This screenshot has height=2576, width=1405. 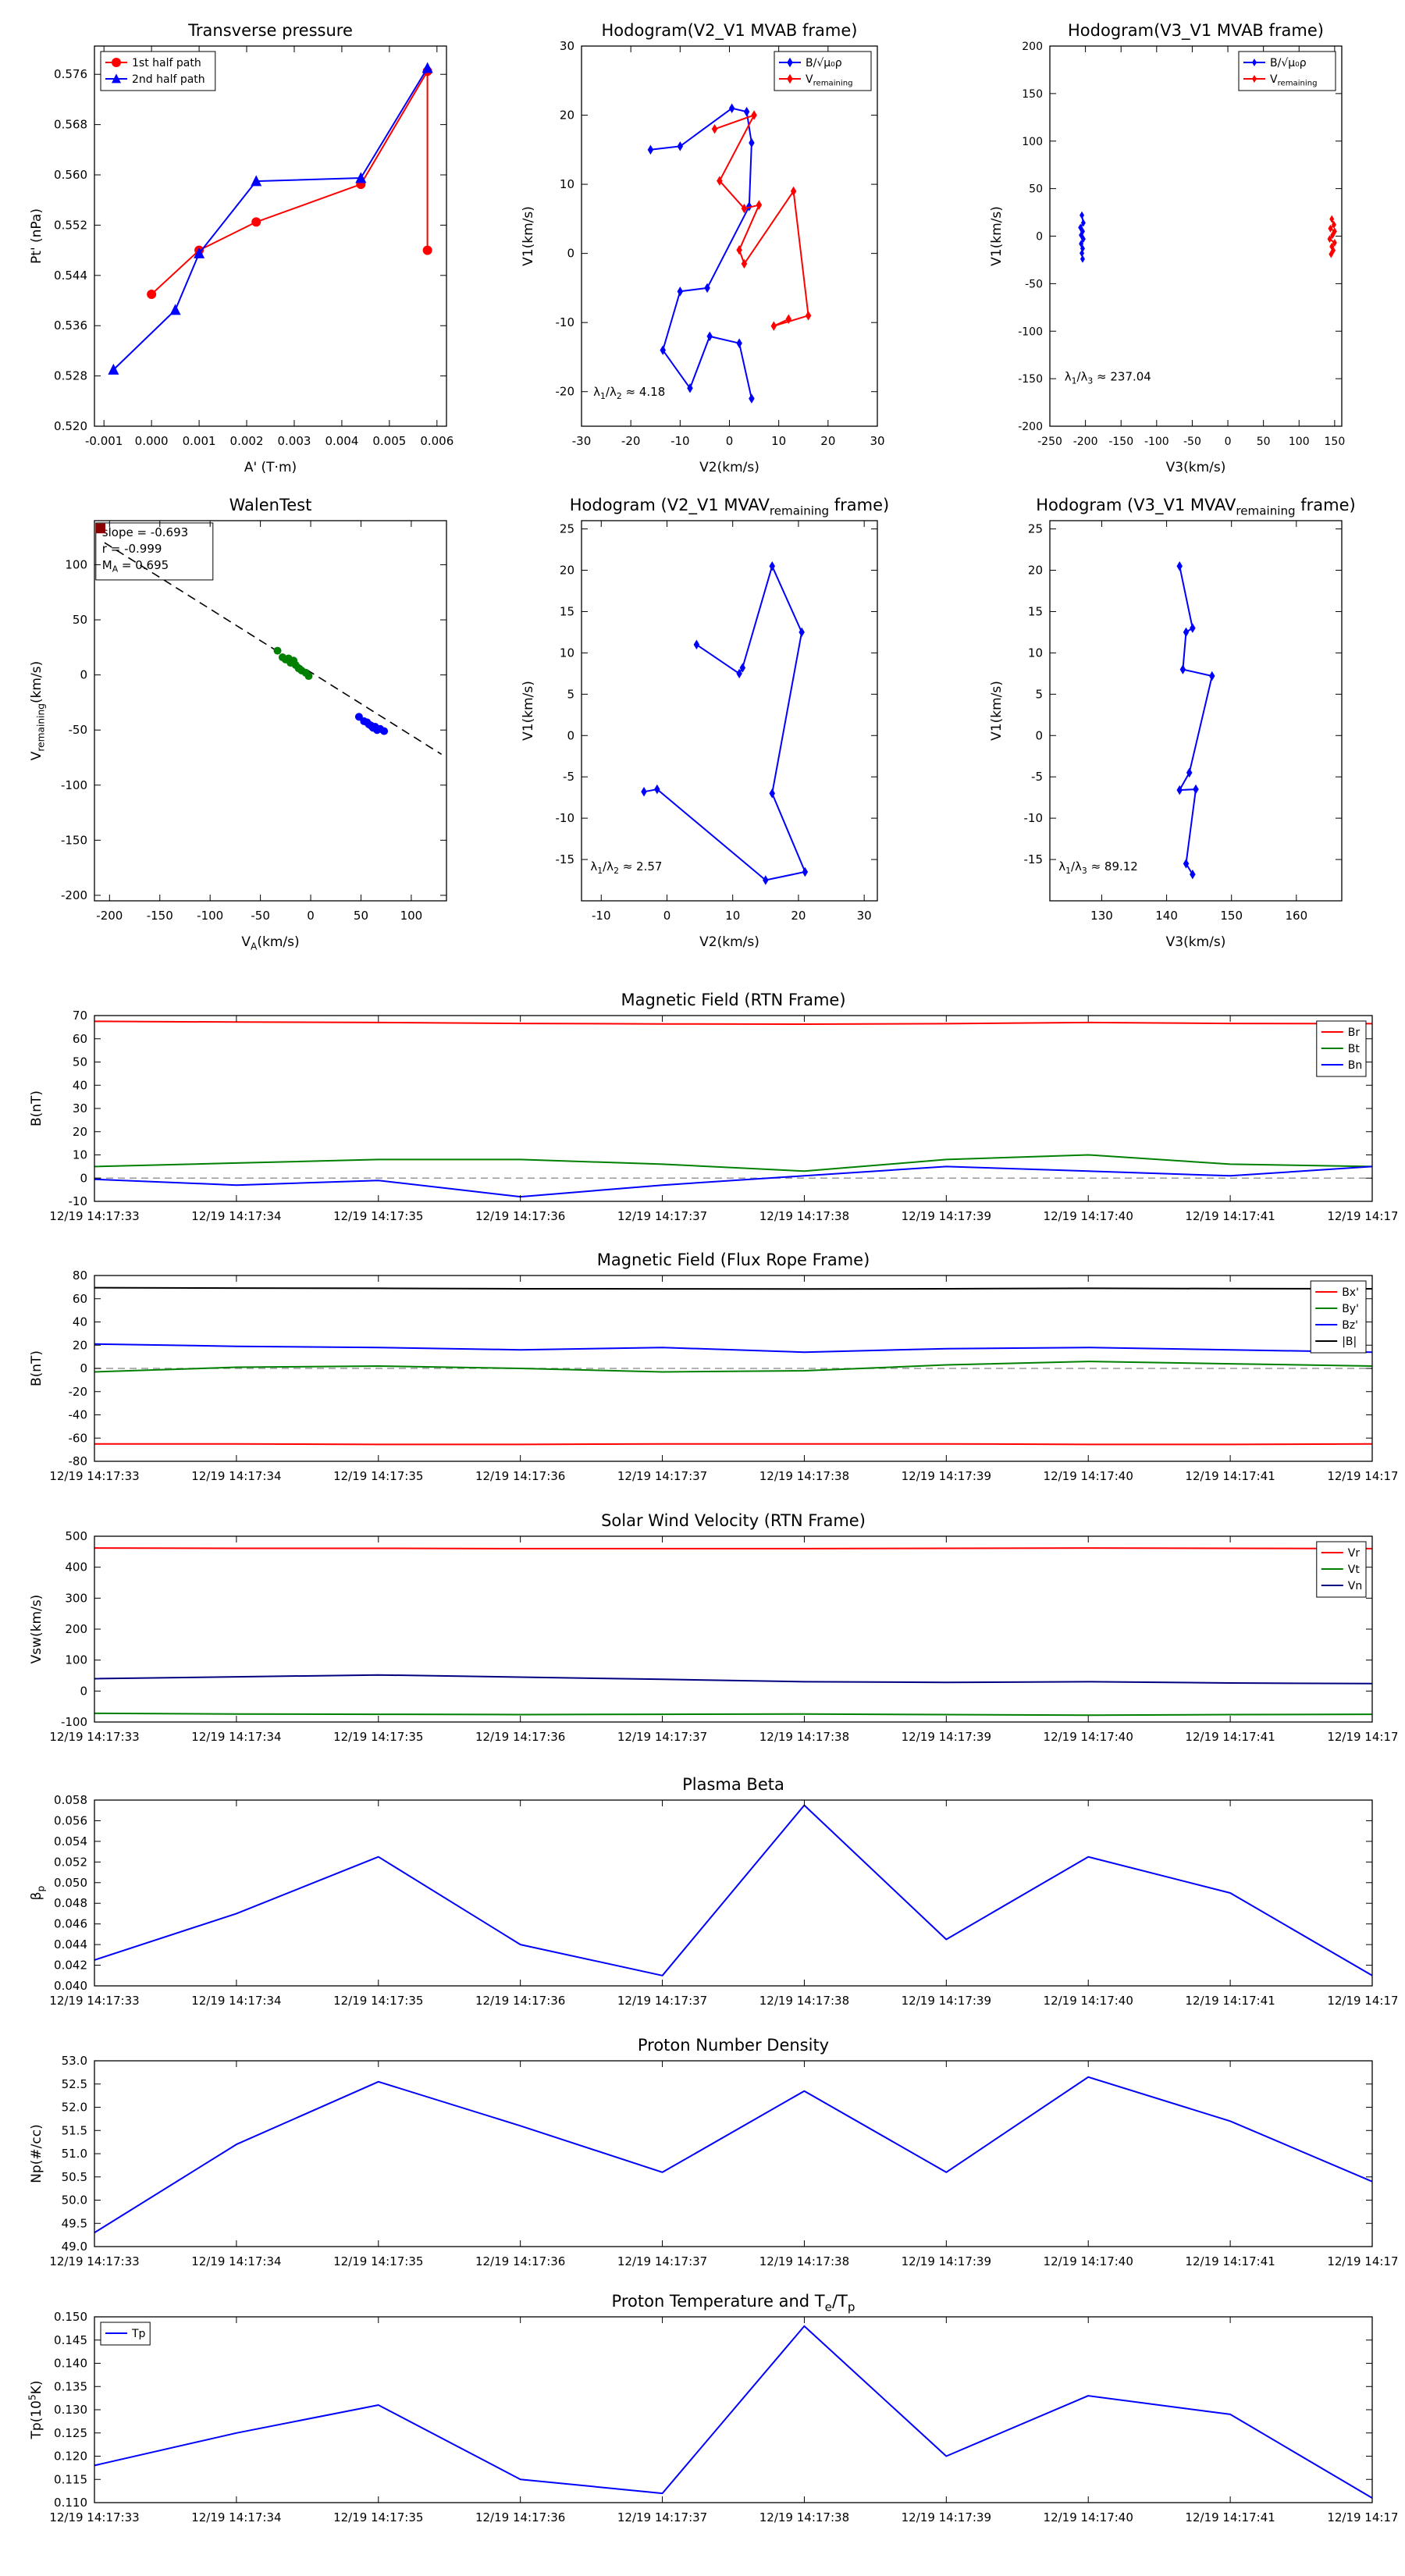 What do you see at coordinates (169, 79) in the screenshot?
I see `svg-text: 2nd half path` at bounding box center [169, 79].